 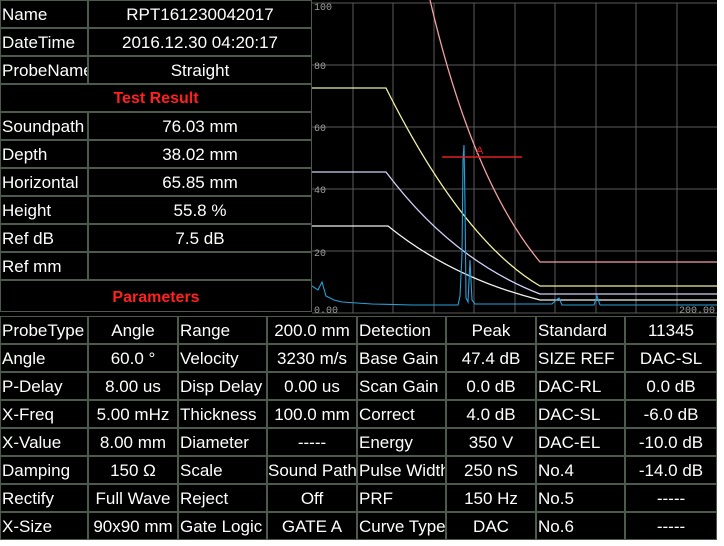 I want to click on param-value: DAC, so click(x=491, y=526).